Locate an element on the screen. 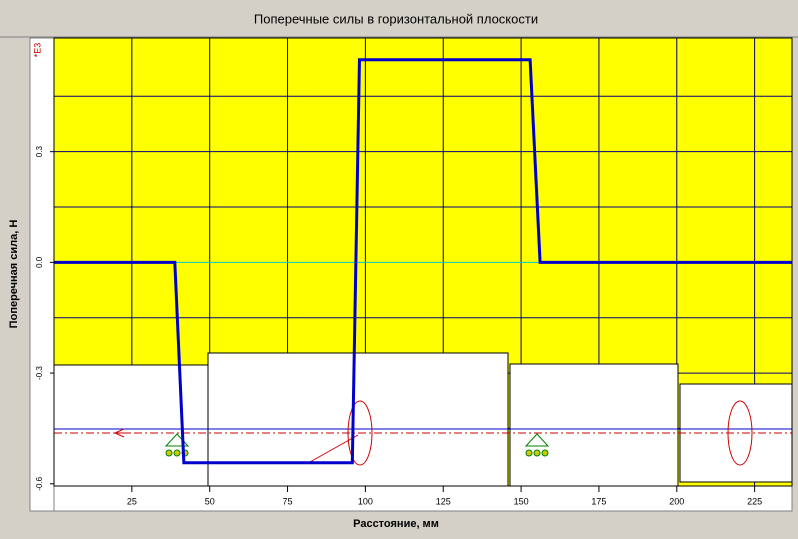  x-tick-label: 200 is located at coordinates (676, 501).